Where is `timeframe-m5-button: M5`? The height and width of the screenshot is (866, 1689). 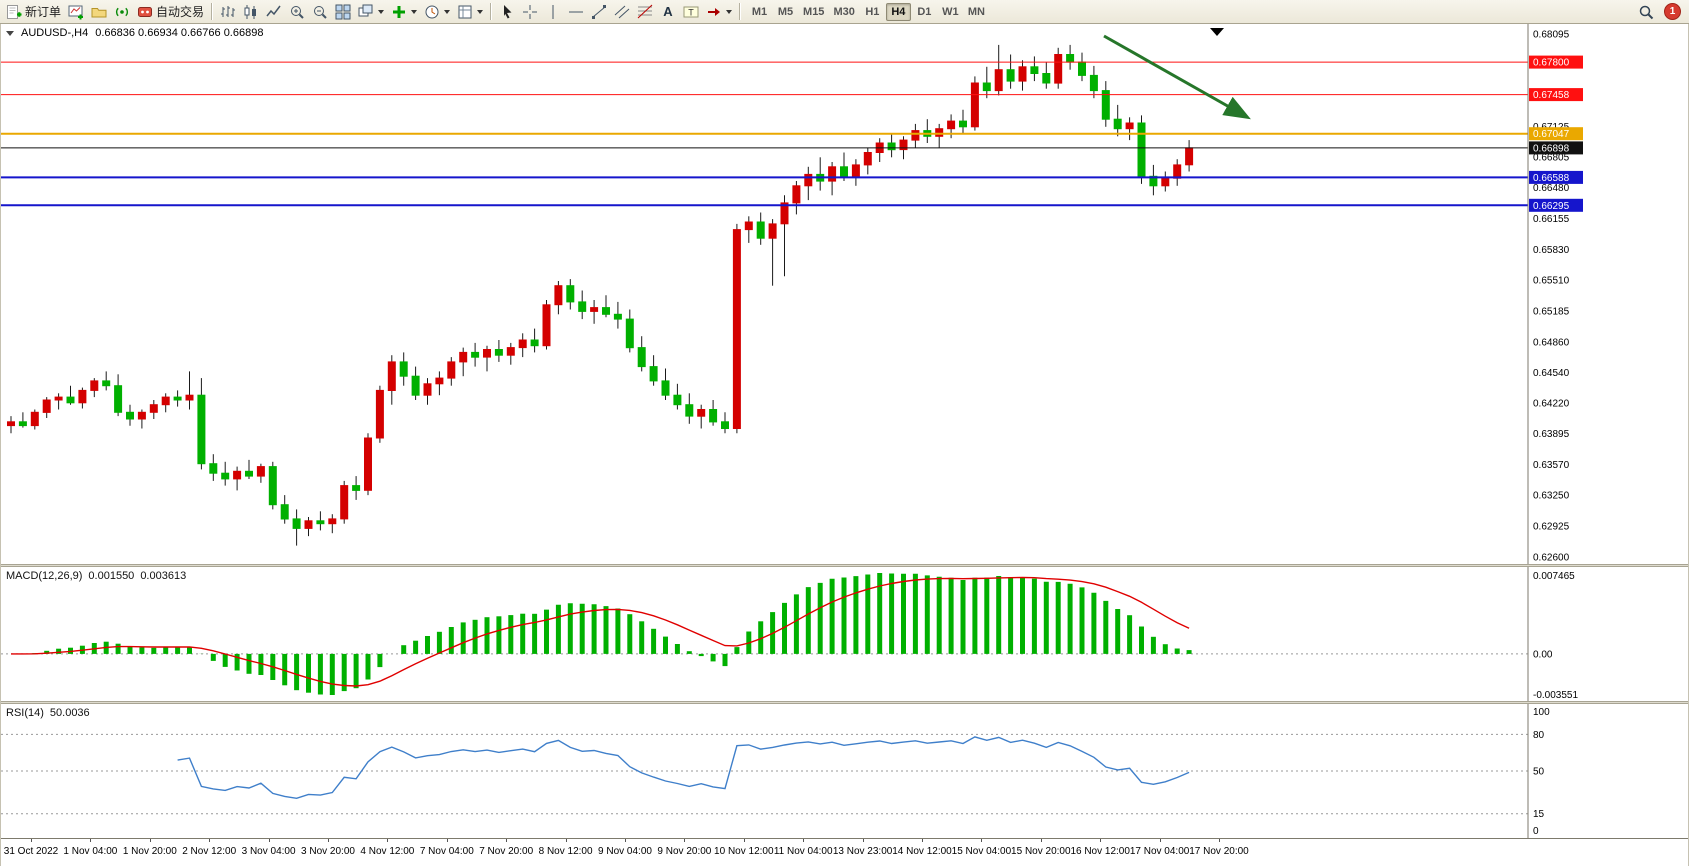 timeframe-m5-button: M5 is located at coordinates (785, 12).